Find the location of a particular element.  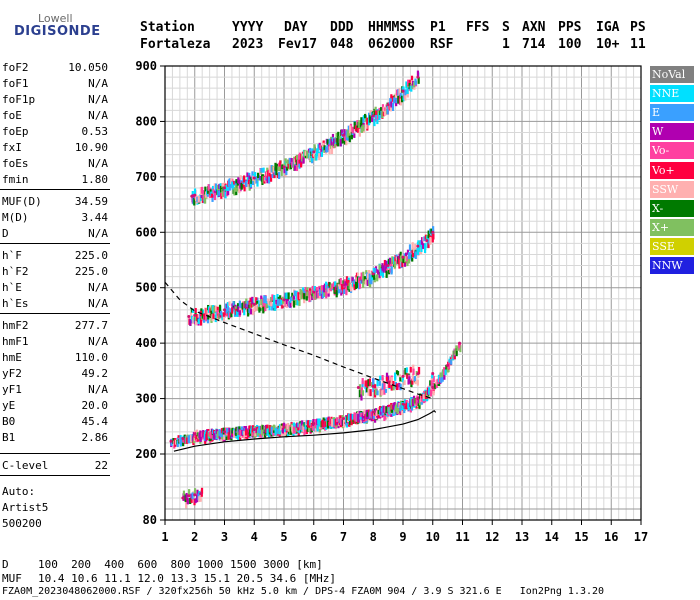

header-value: 11 is located at coordinates (638, 44).